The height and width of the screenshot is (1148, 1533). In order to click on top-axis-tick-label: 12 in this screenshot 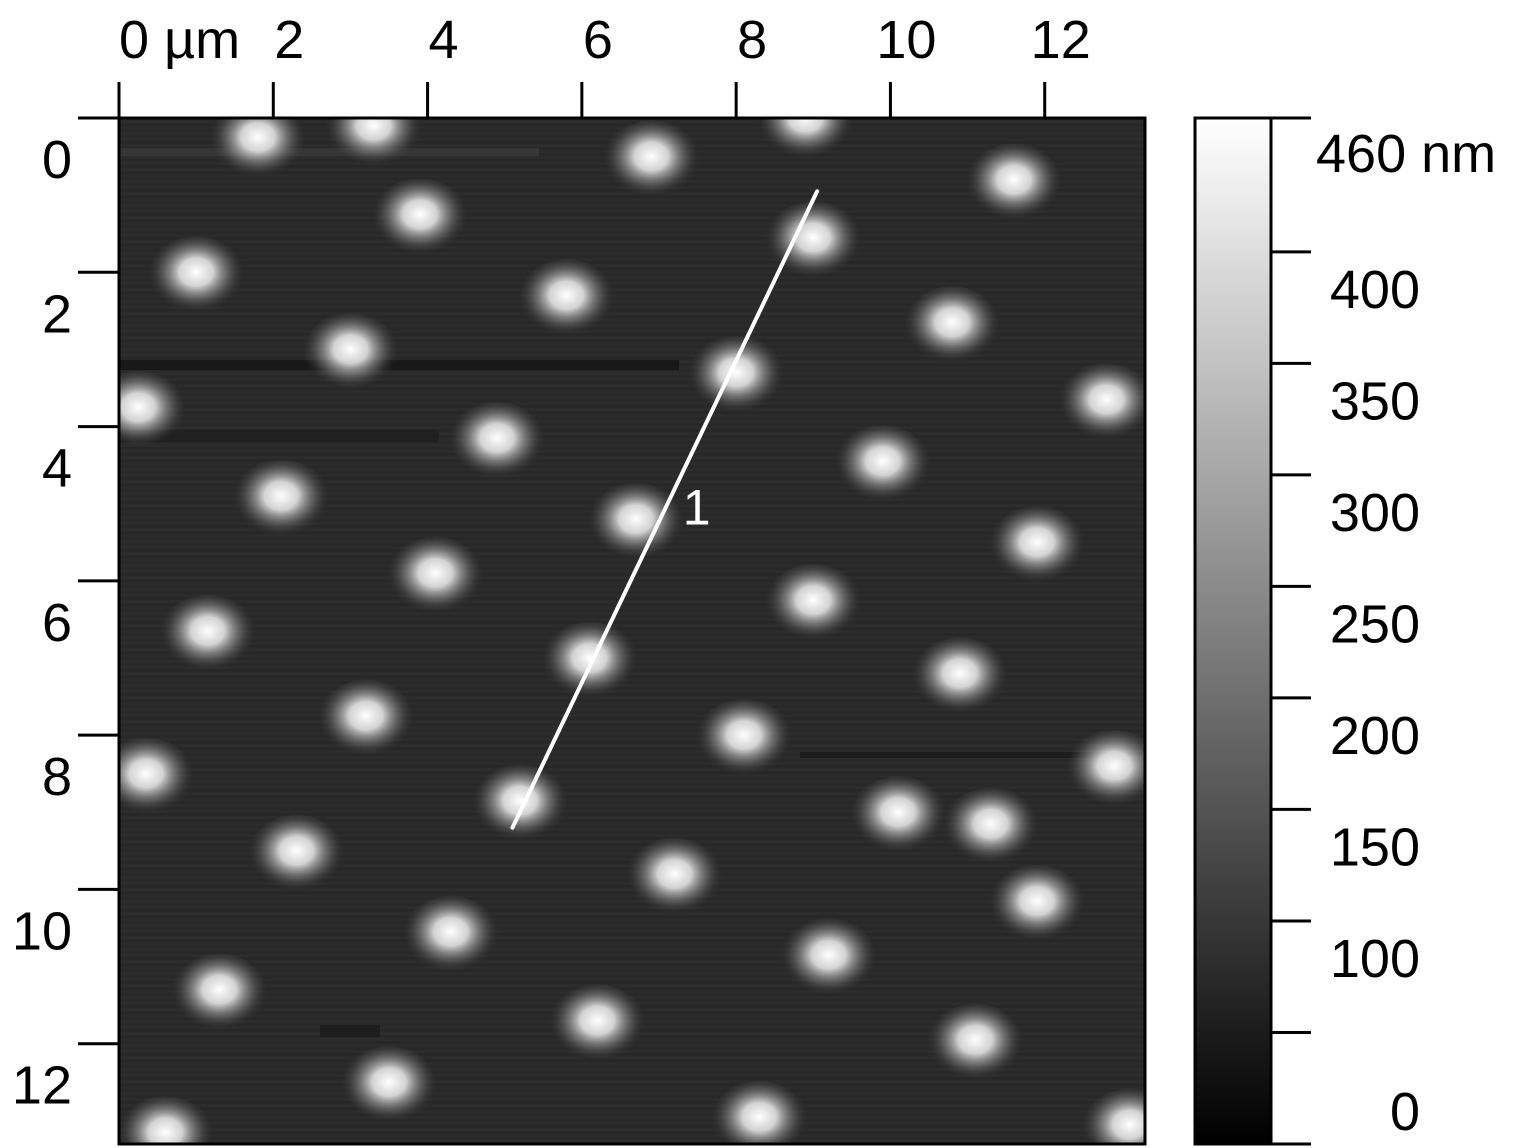, I will do `click(1061, 40)`.